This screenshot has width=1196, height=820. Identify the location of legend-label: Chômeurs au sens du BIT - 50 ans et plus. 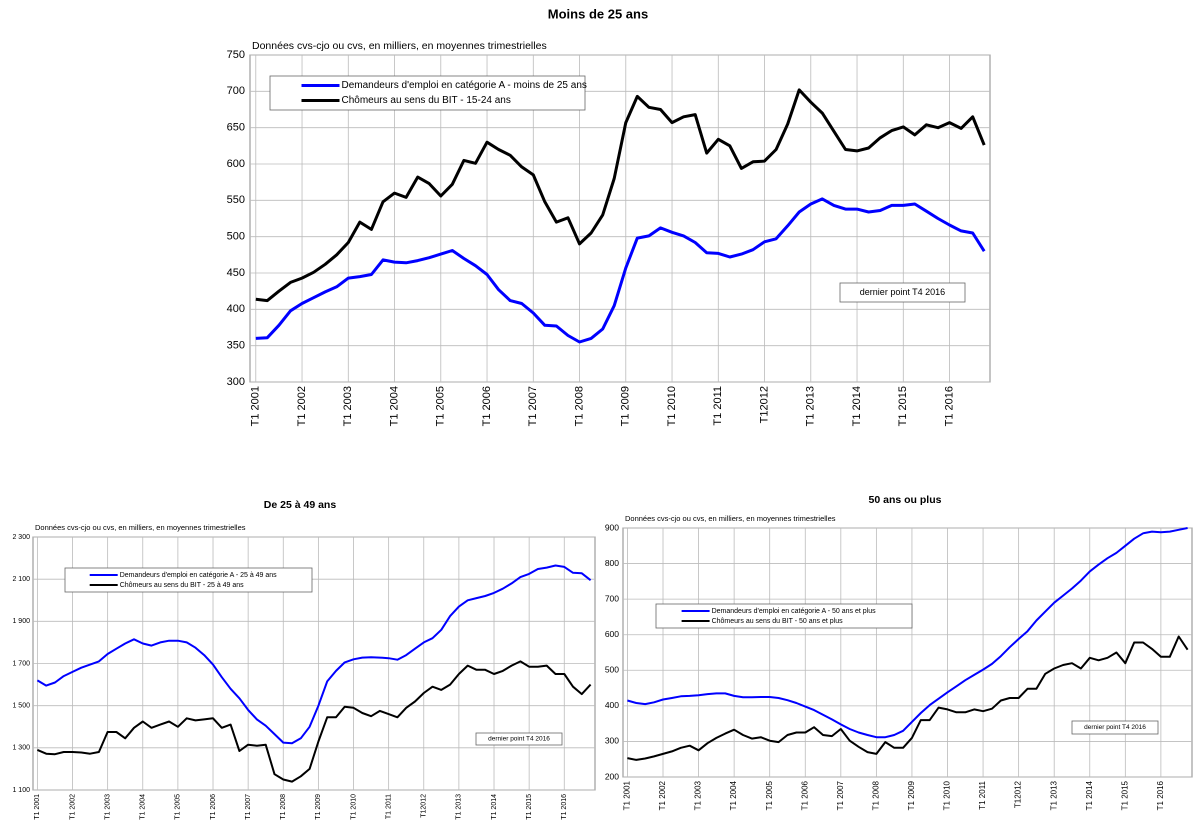
(777, 621).